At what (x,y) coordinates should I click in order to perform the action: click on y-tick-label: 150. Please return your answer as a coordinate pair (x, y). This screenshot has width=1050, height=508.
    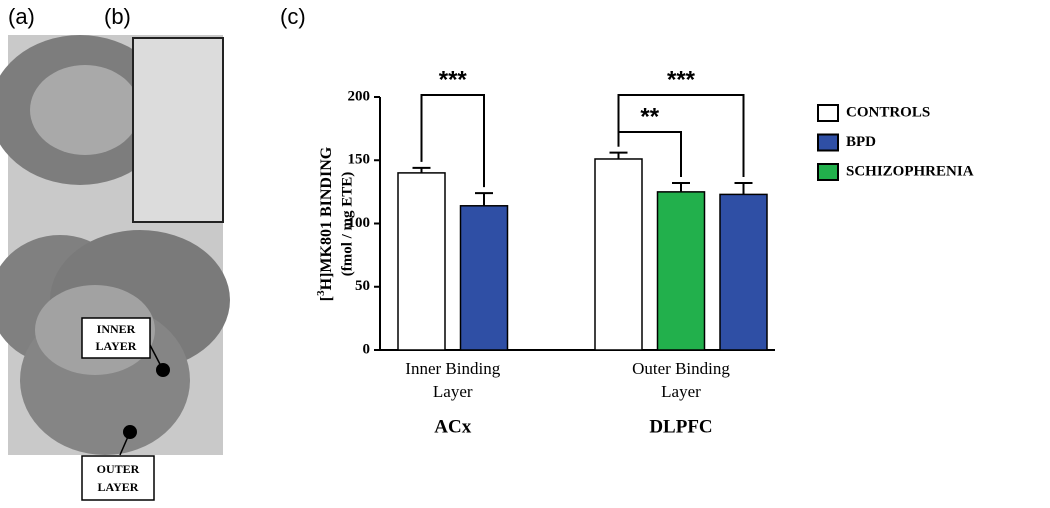
    Looking at the image, I should click on (359, 160).